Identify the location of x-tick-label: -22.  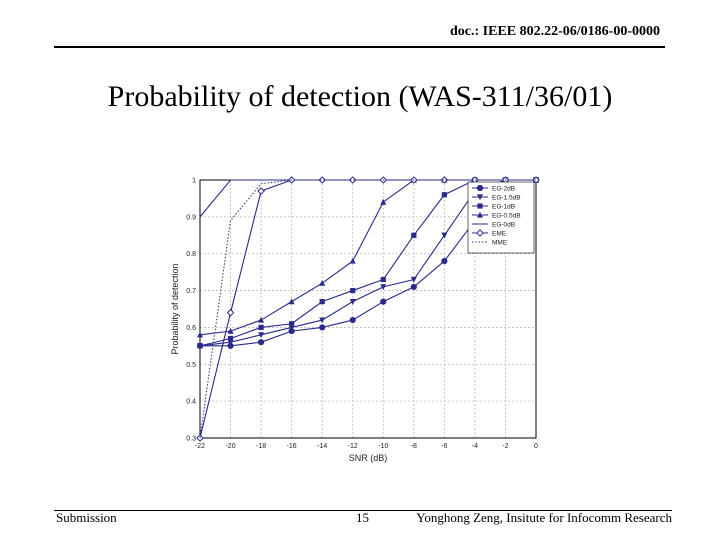
(200, 446).